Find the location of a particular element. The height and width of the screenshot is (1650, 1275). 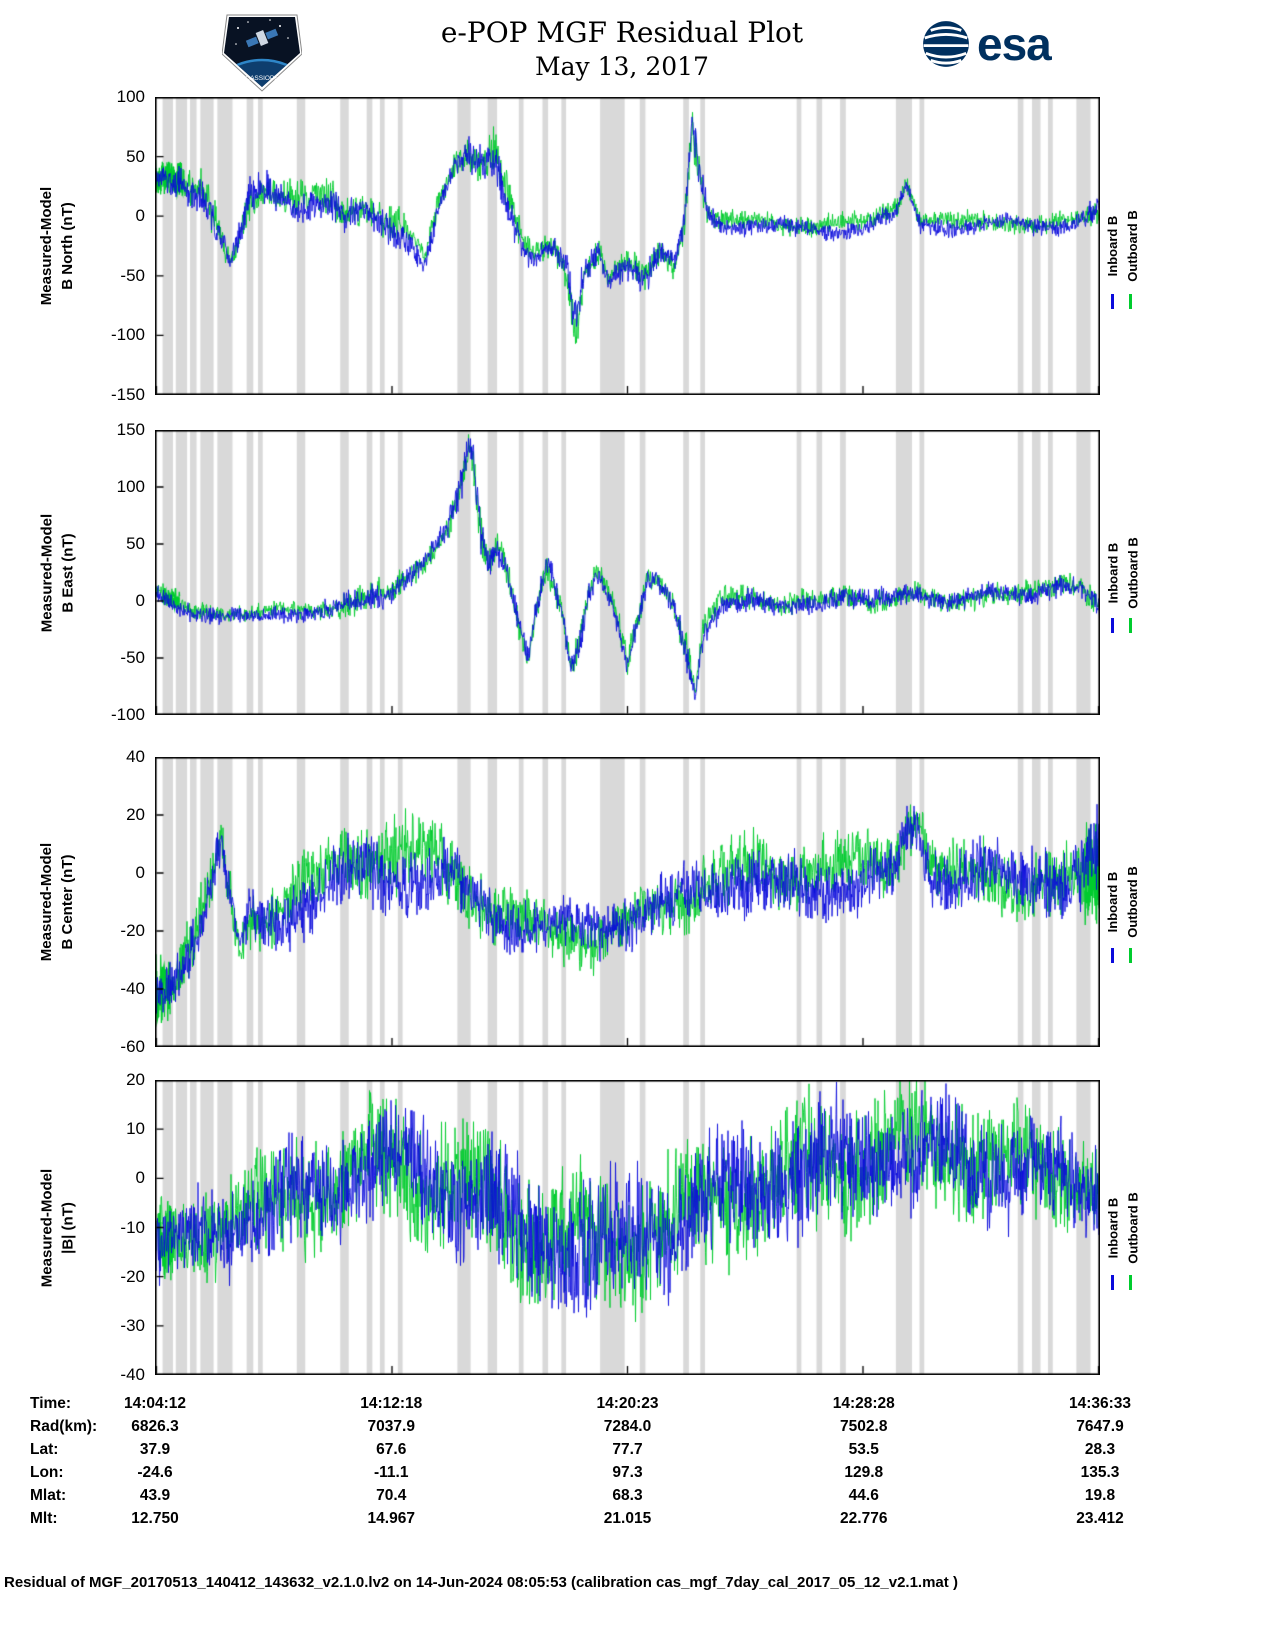

table-cell: 37.9 is located at coordinates (155, 1449).